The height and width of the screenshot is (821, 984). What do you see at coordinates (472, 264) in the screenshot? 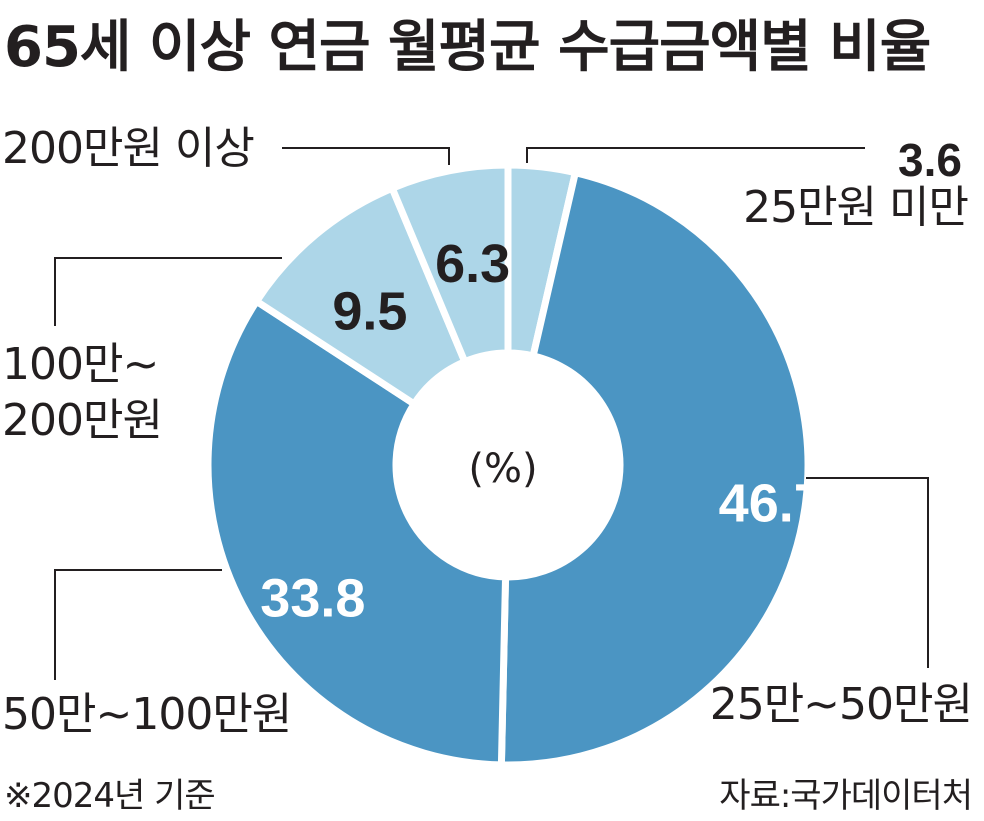
I see `value-label-over200: 6.3` at bounding box center [472, 264].